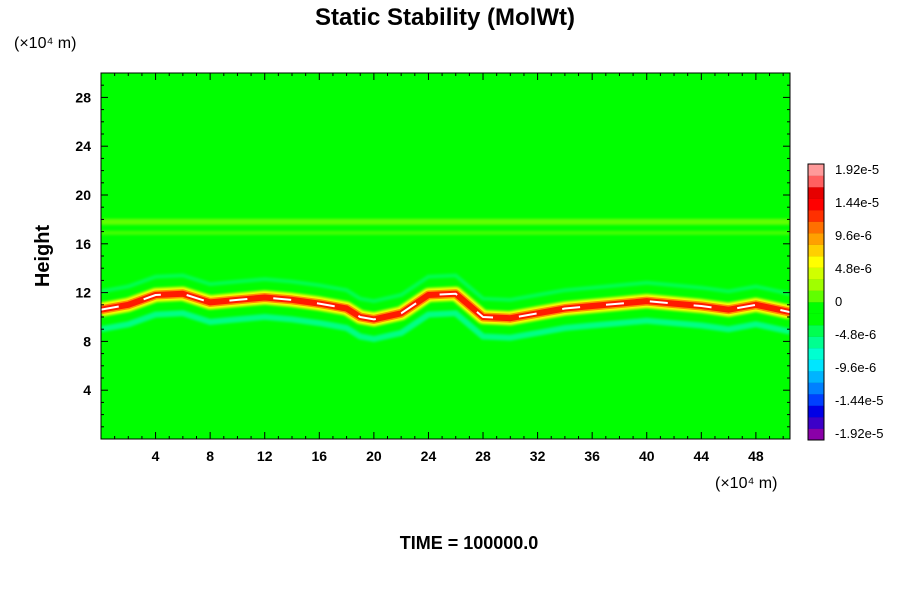 Image resolution: width=900 pixels, height=600 pixels. Describe the element at coordinates (210, 456) in the screenshot. I see `x-tick-label: 8` at that location.